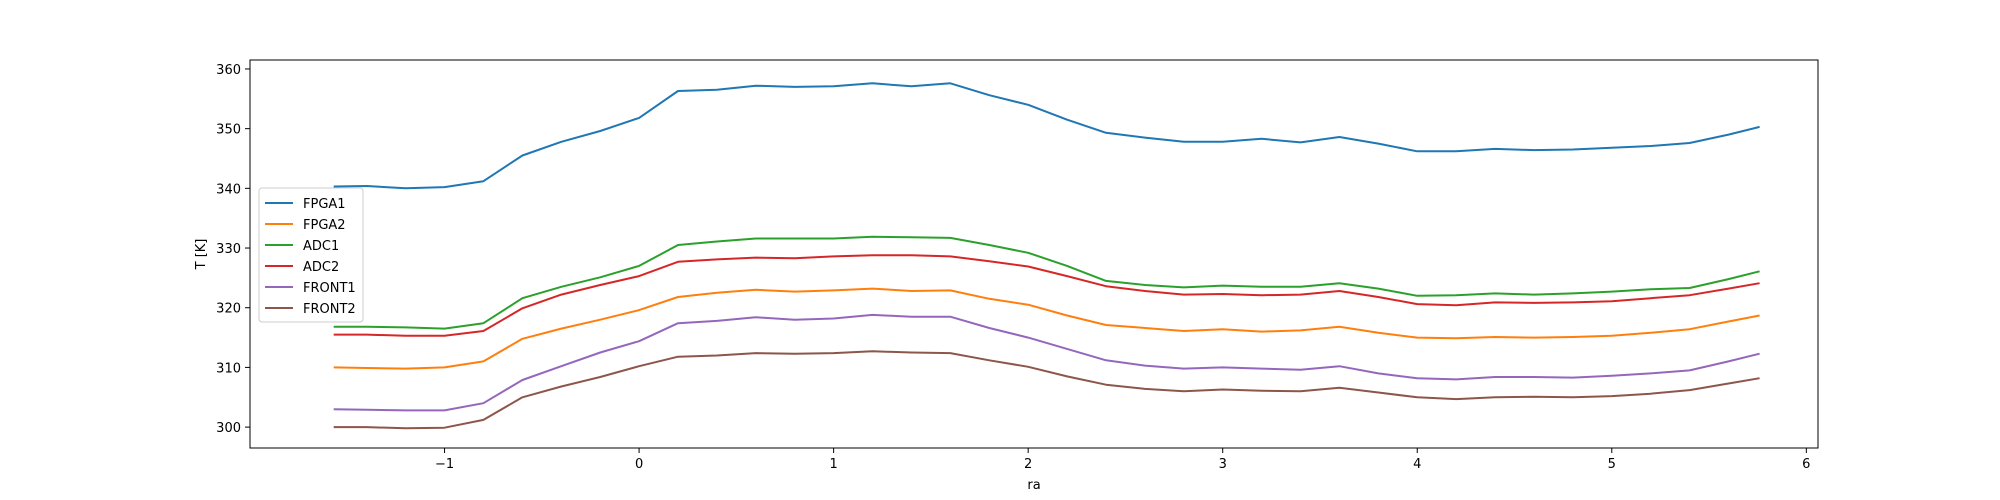 This screenshot has width=2000, height=500. Describe the element at coordinates (324, 204) in the screenshot. I see `legend-label-fpga1: FPGA1` at that location.